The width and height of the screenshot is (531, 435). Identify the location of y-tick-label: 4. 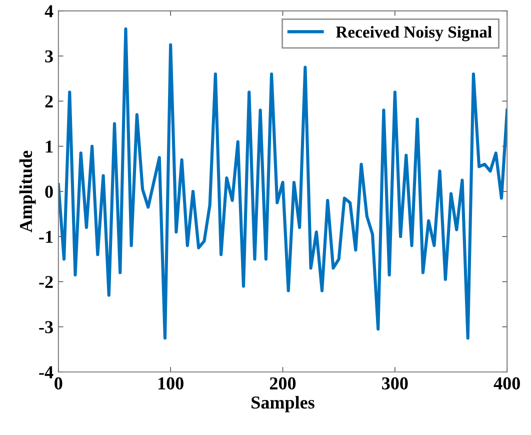
(49, 11).